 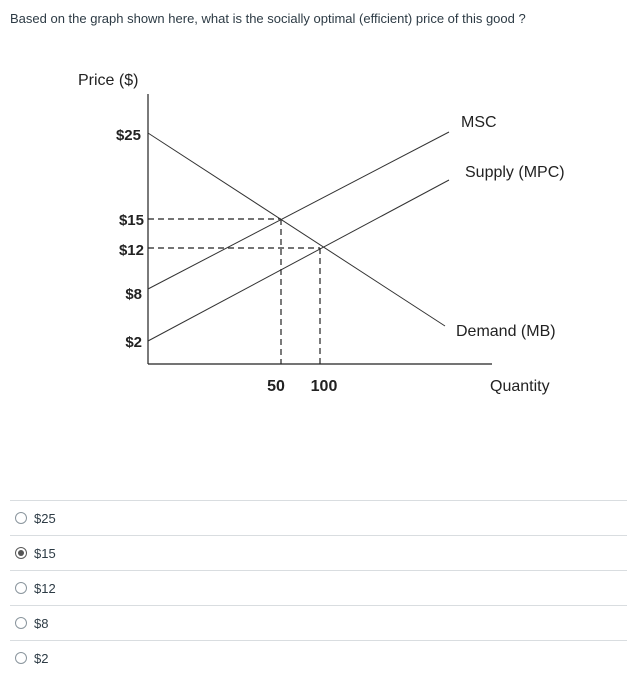 I want to click on supply-label: Supply (MPC), so click(x=515, y=172).